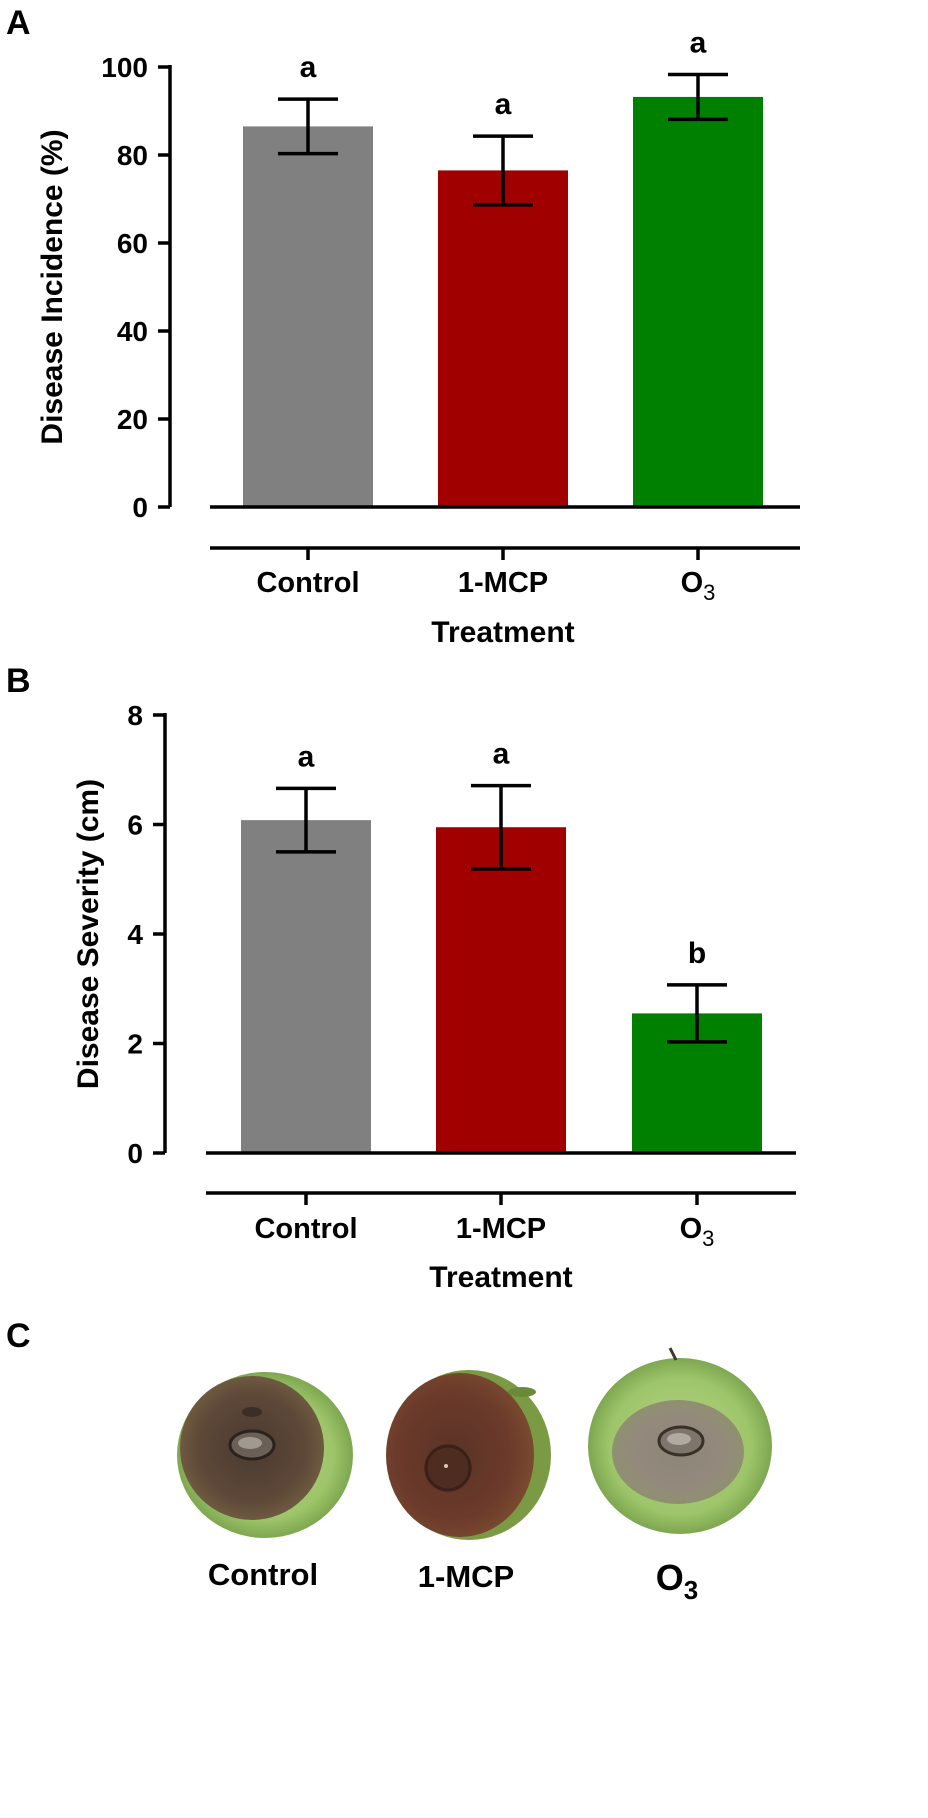  Describe the element at coordinates (308, 67) in the screenshot. I see `sig-label-a-1: a` at that location.